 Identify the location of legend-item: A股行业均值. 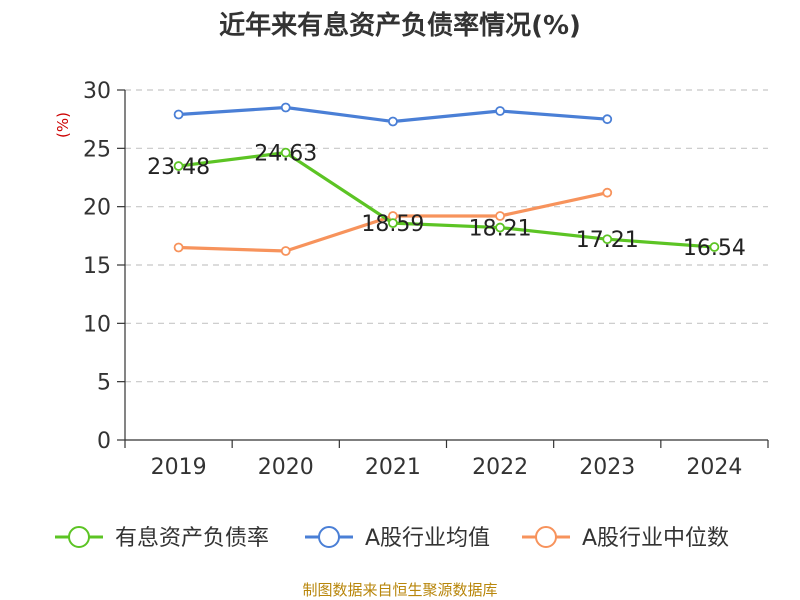
(397, 538).